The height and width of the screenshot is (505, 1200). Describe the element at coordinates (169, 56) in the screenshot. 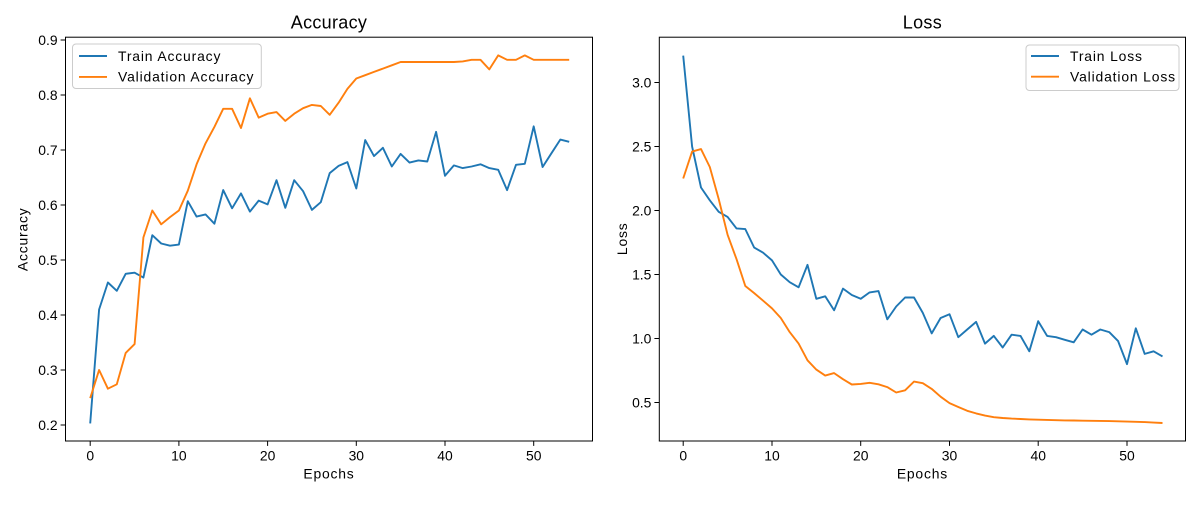

I see `svg-text: Train Accuracy` at that location.